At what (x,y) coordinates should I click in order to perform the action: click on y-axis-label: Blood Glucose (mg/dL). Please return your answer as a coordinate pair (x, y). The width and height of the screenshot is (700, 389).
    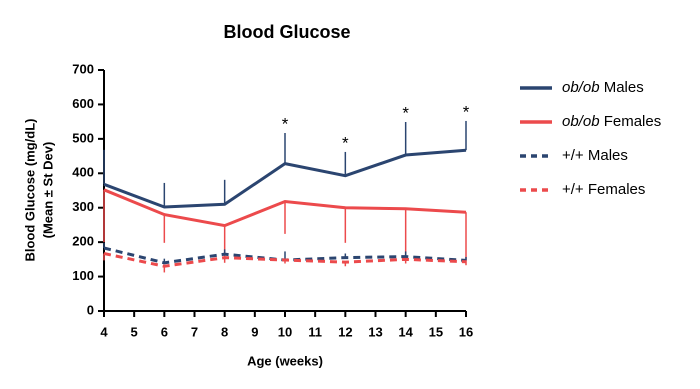
    Looking at the image, I should click on (29, 190).